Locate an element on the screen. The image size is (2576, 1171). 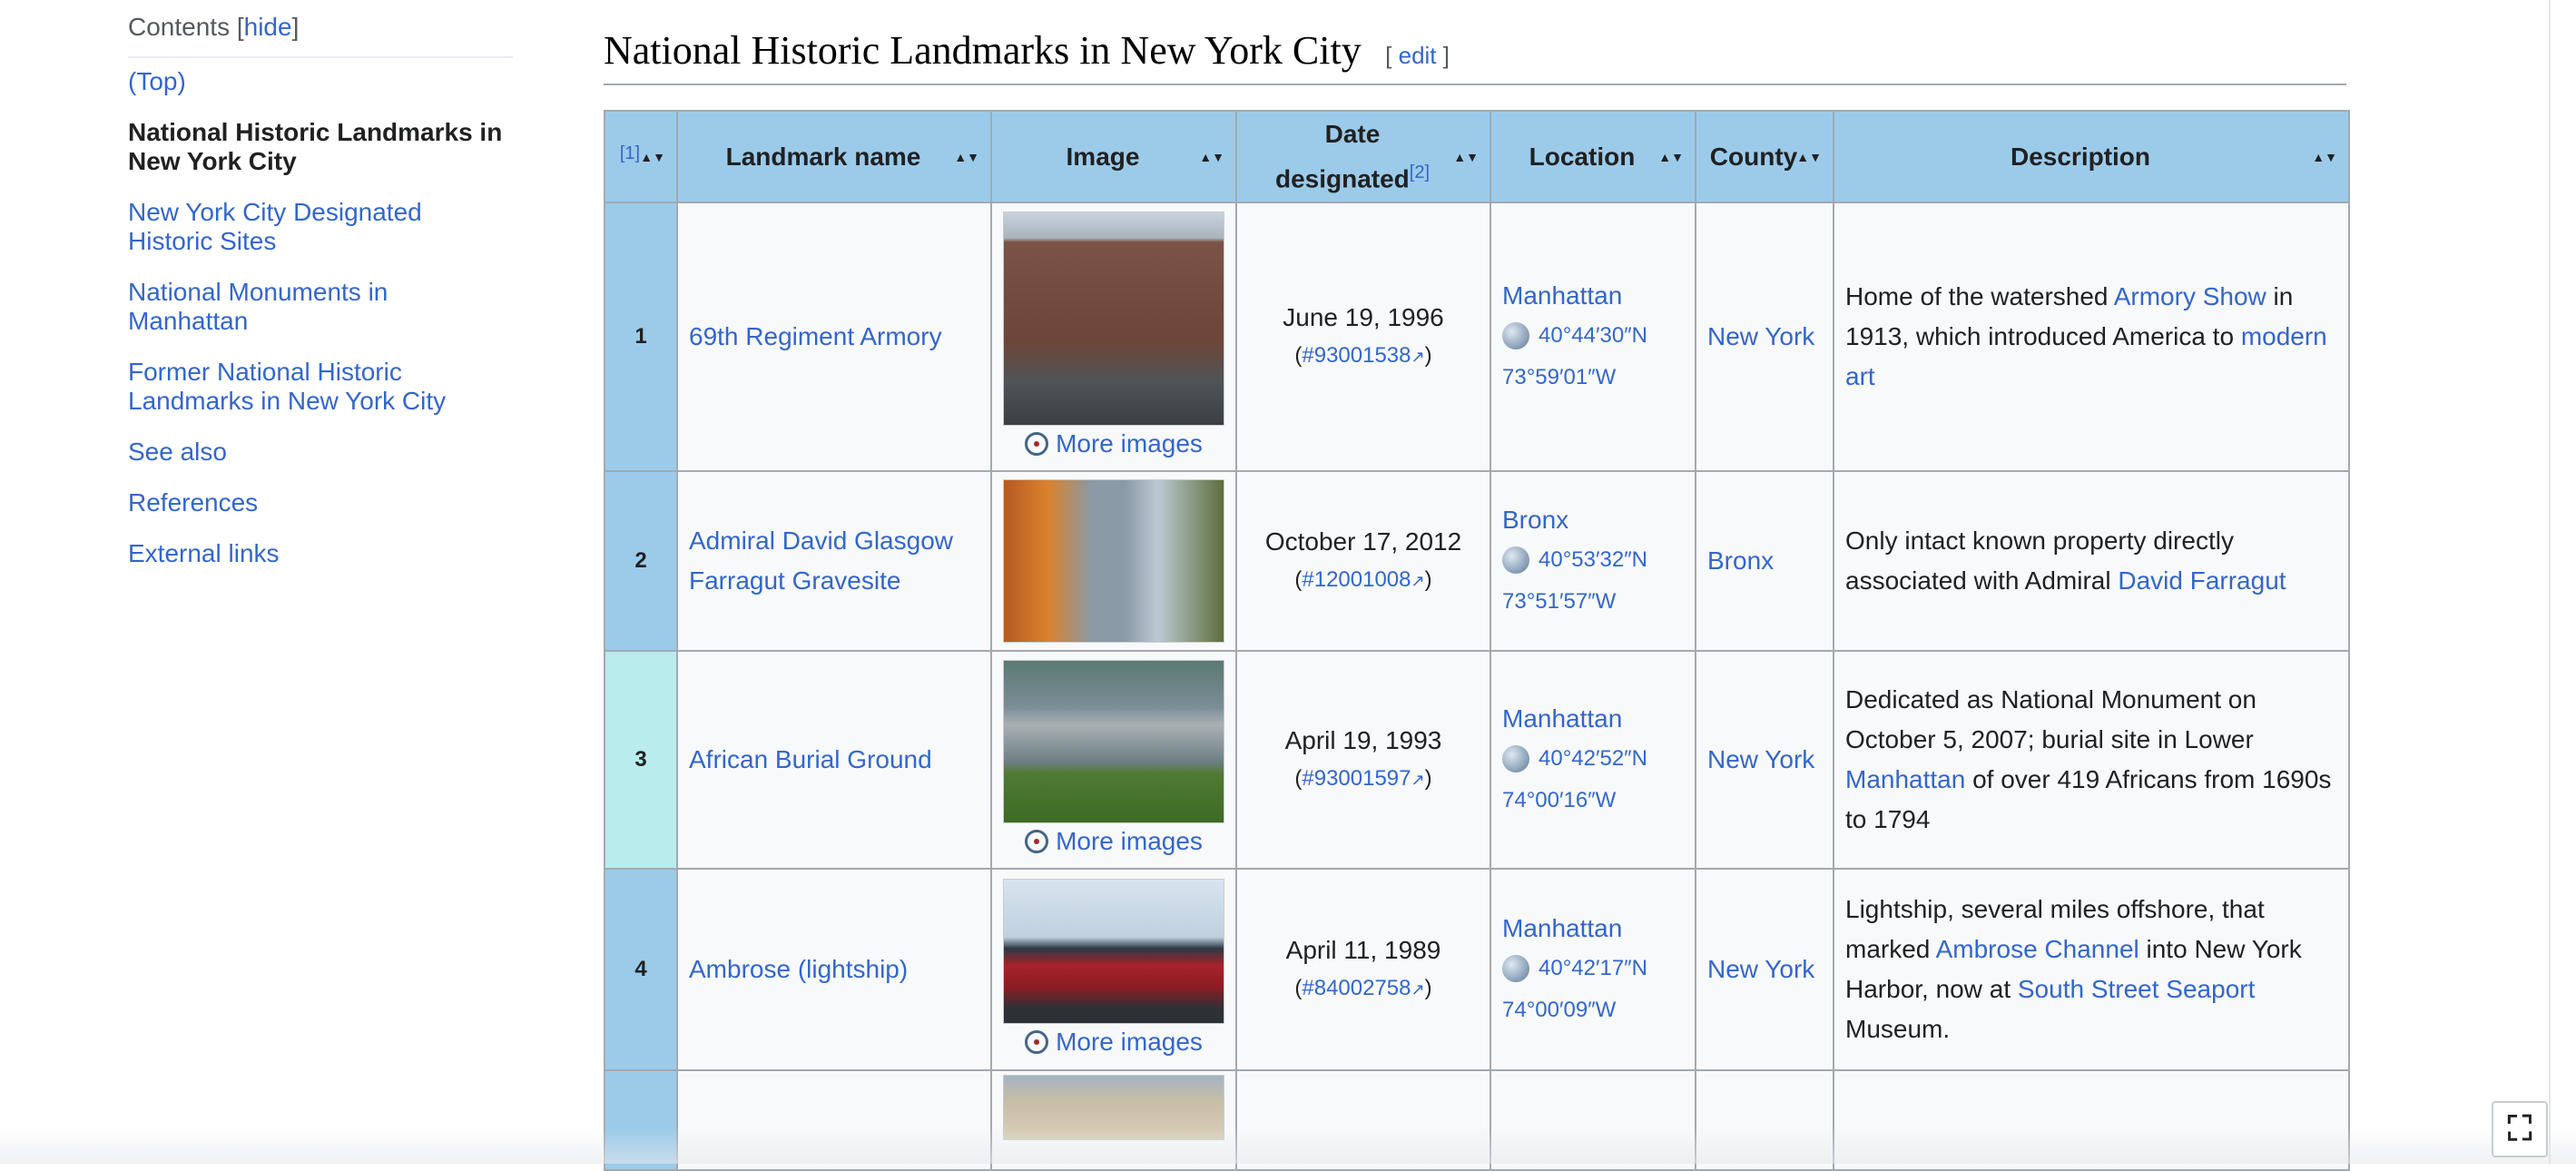
location-link: Bronx is located at coordinates (1535, 520).